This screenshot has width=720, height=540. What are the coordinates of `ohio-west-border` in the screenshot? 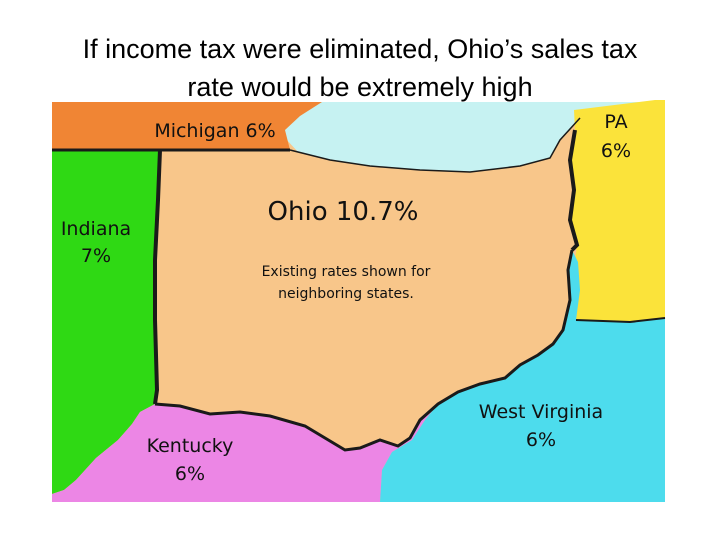 It's located at (157, 277).